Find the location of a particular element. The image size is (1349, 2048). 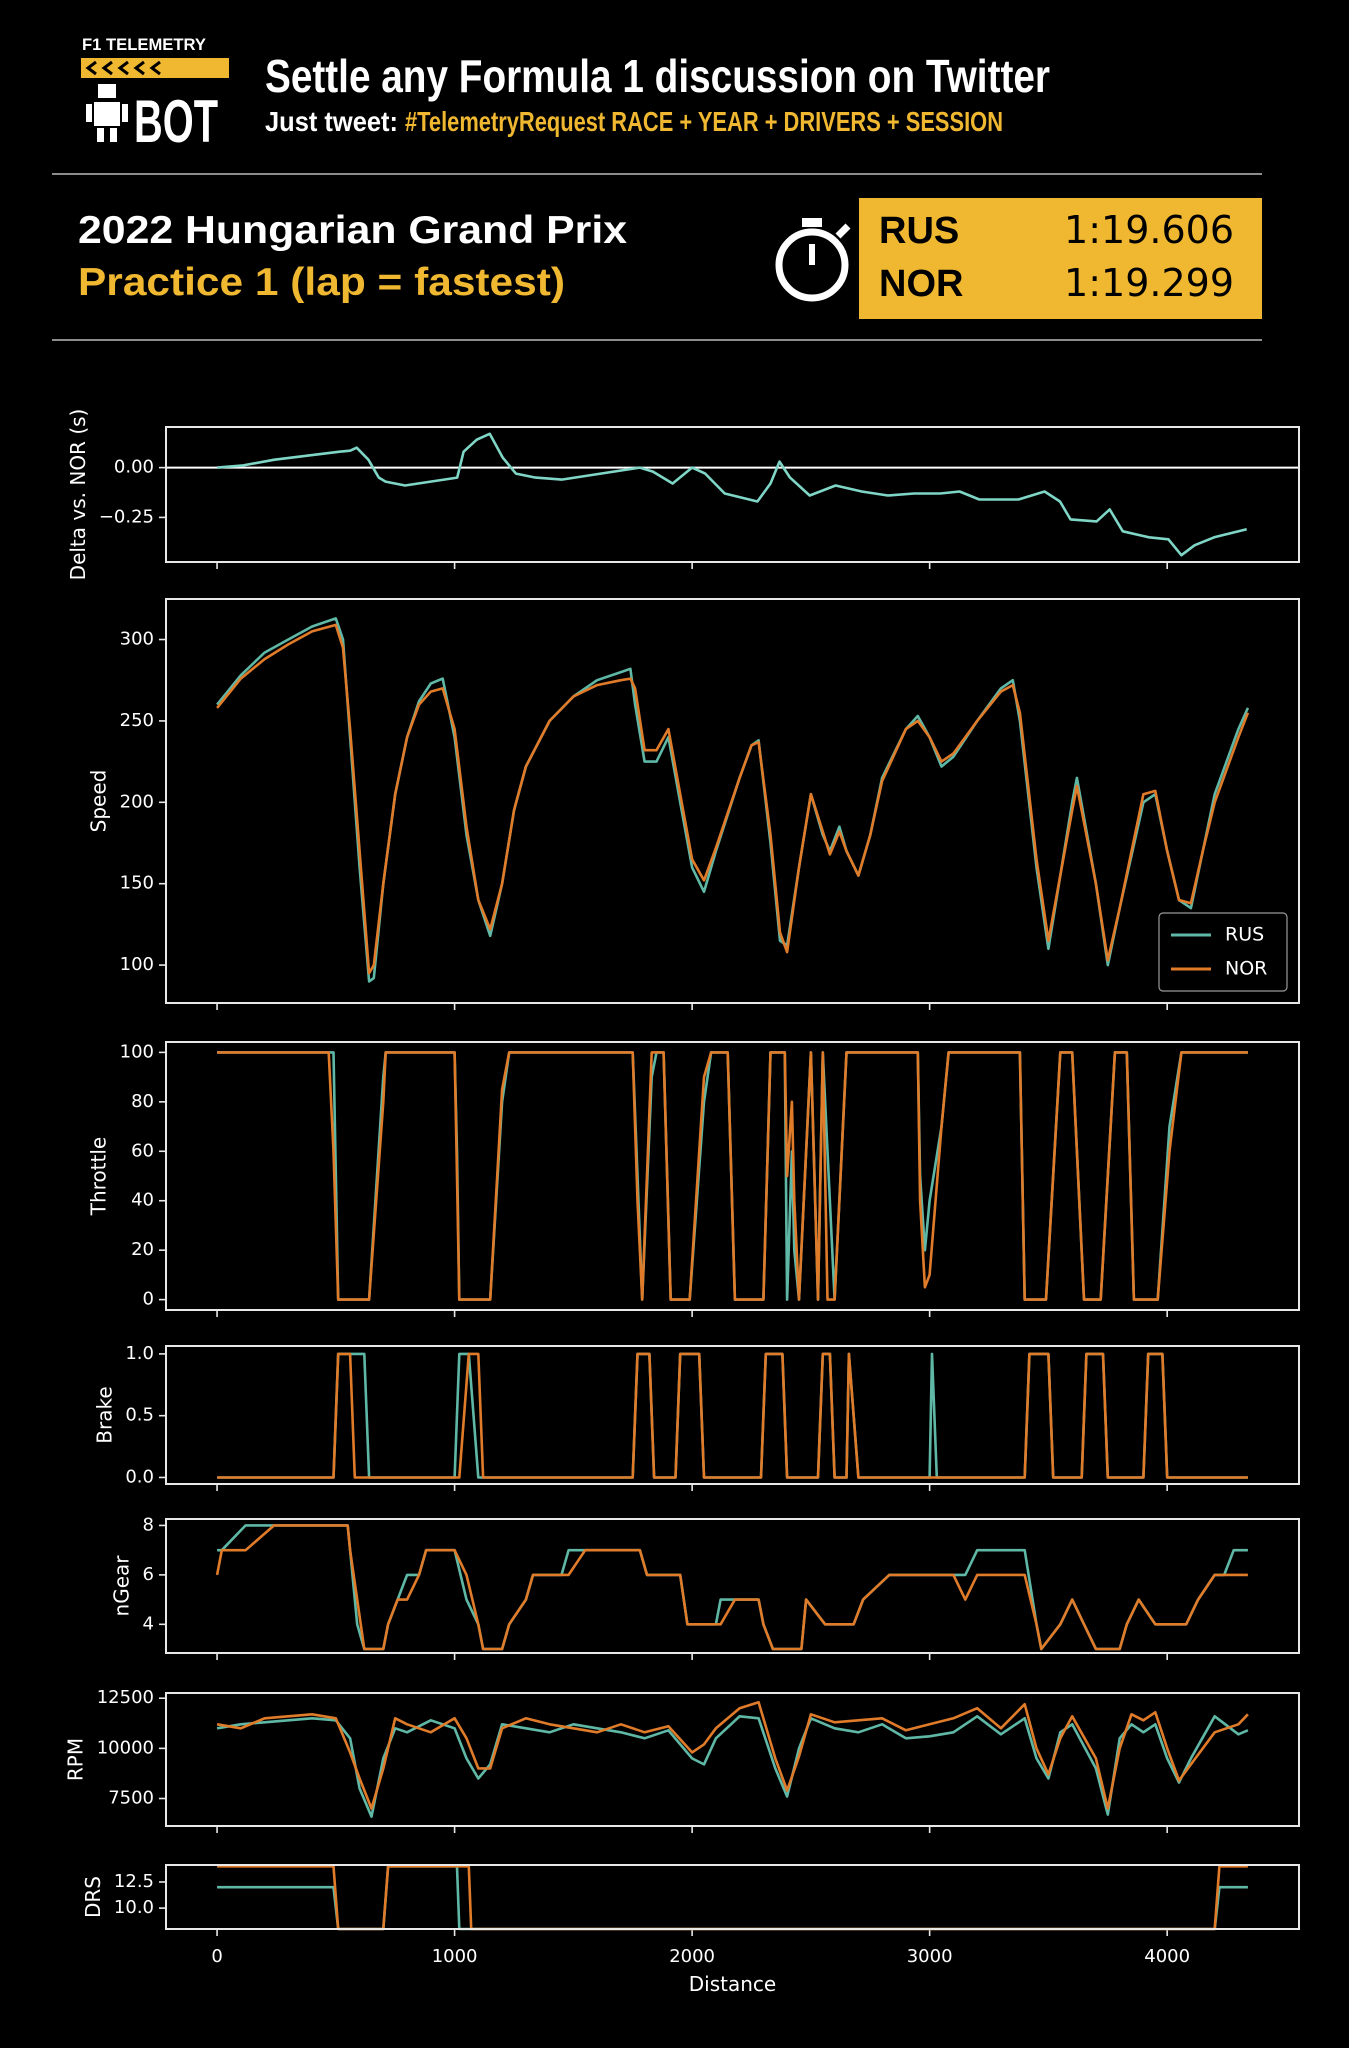

logo: F1 TELEMETRY BOT is located at coordinates (155, 95).